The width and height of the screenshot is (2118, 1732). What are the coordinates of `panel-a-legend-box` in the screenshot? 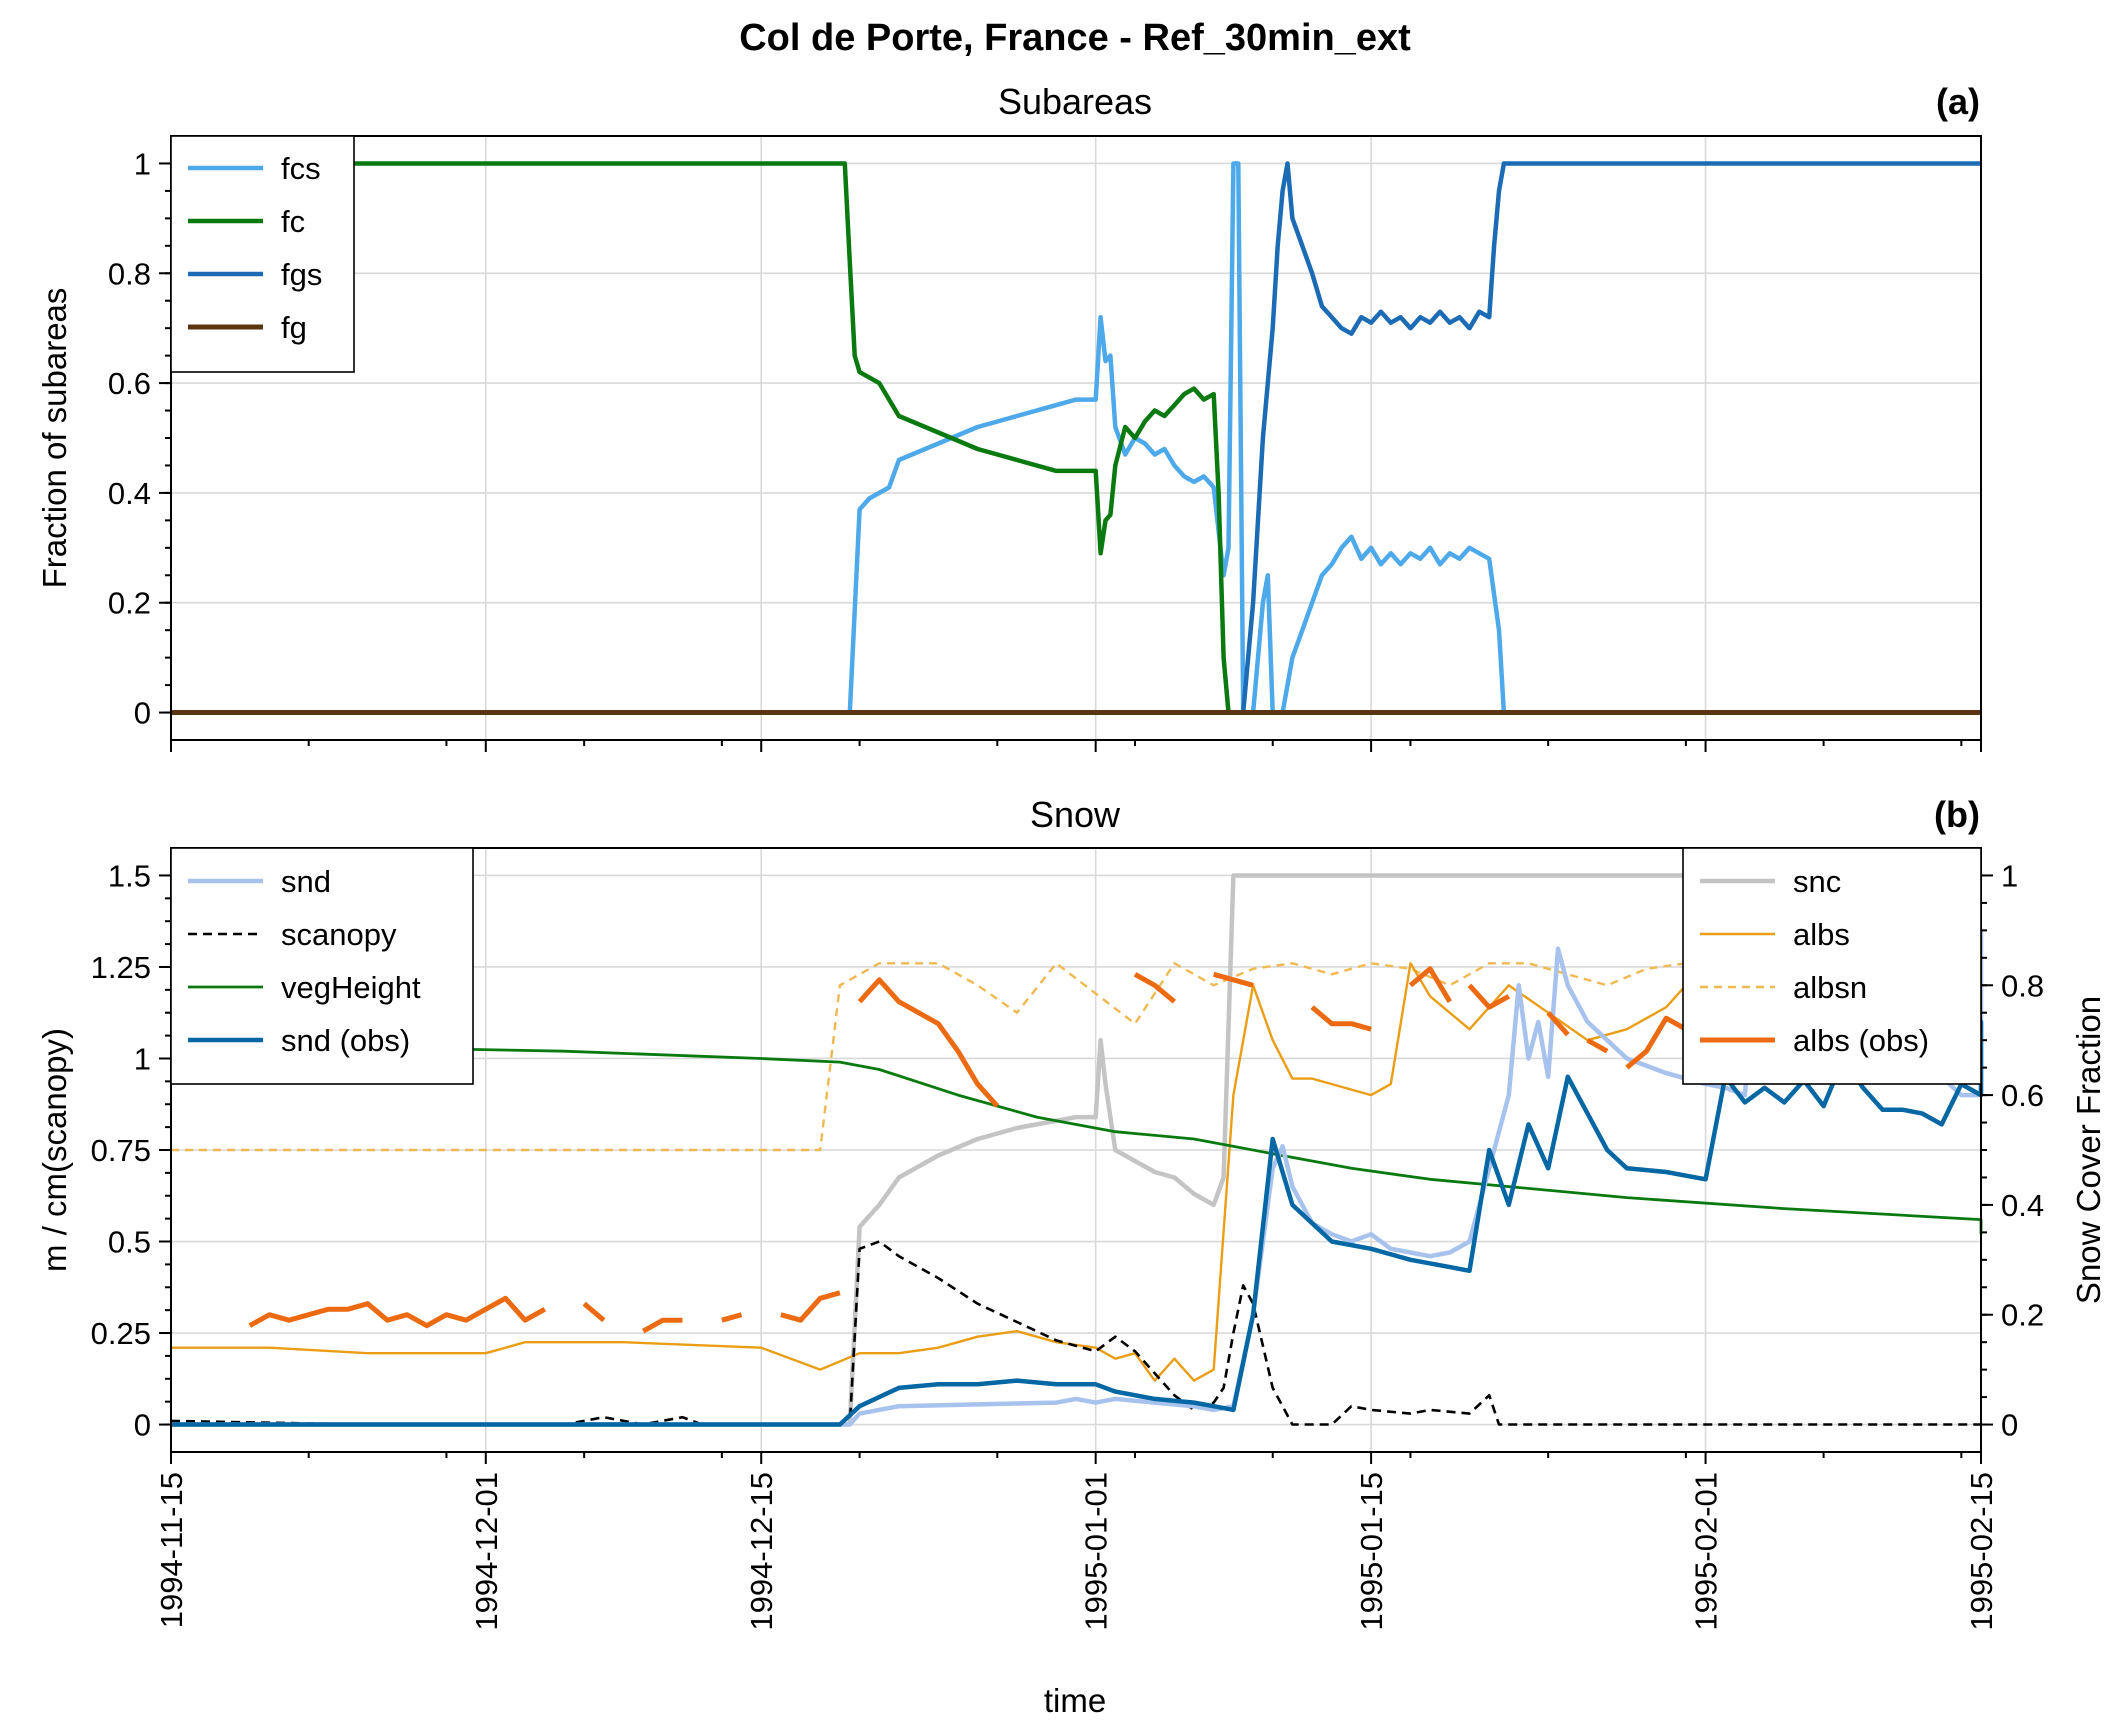 It's located at (262, 254).